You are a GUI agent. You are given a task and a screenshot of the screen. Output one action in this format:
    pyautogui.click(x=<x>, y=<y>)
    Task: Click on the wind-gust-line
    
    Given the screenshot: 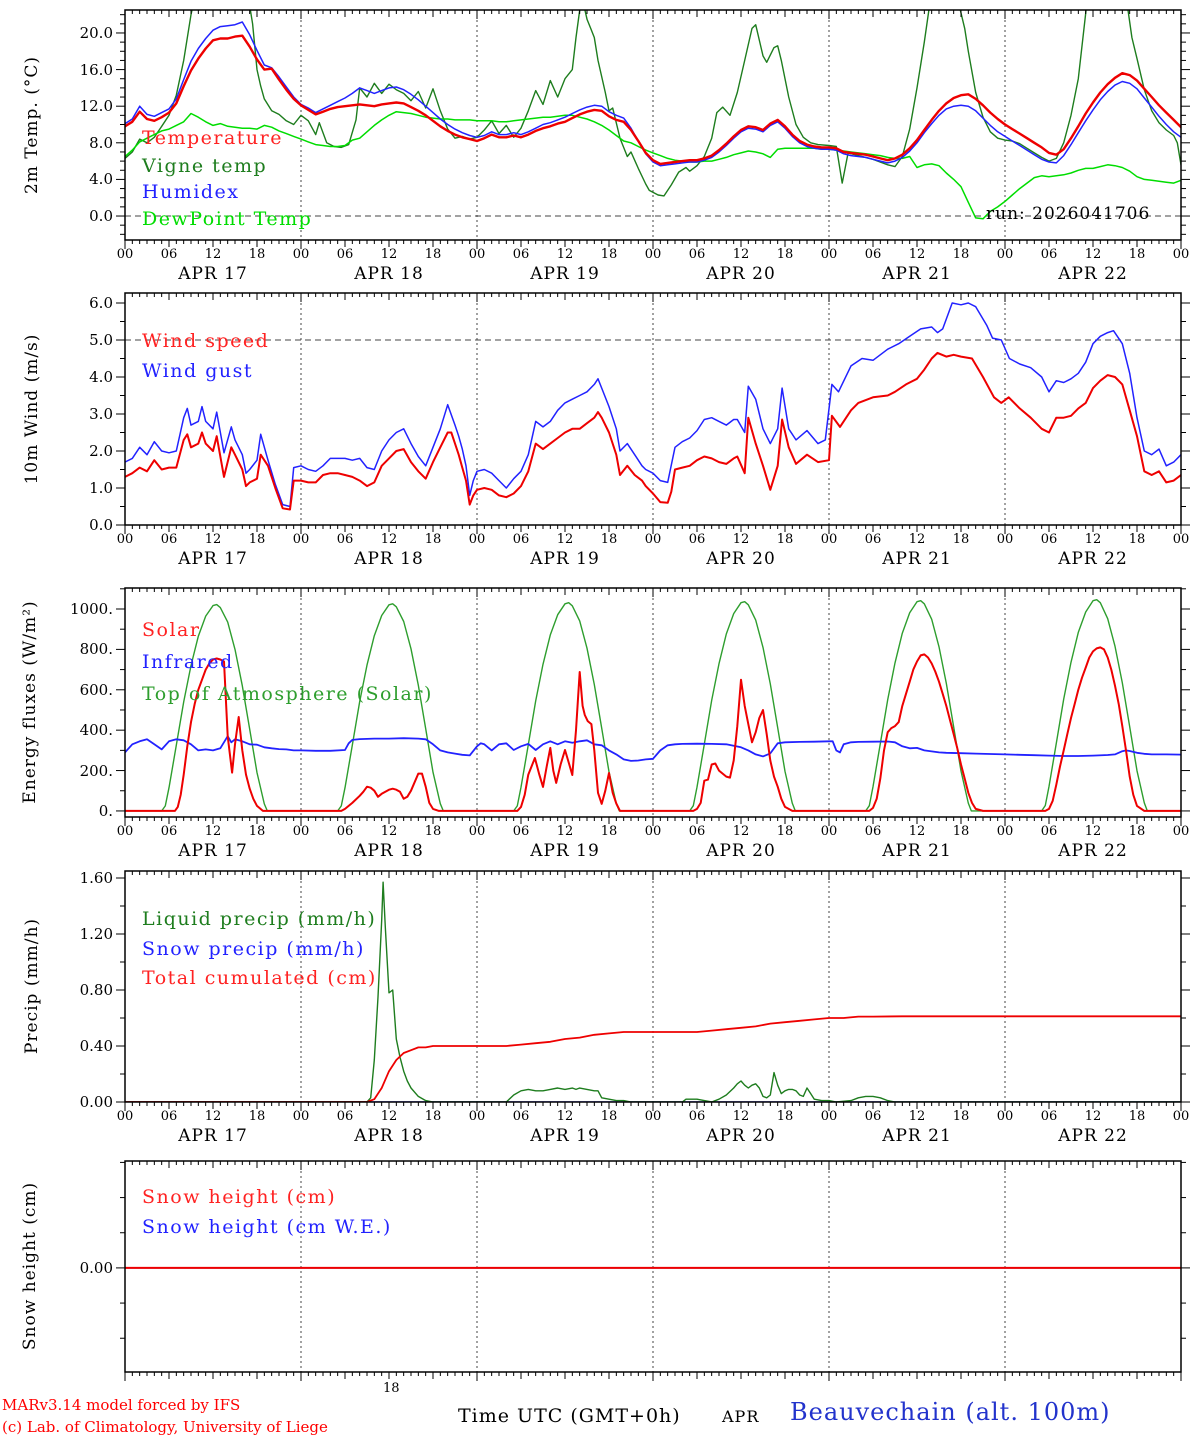 What is the action you would take?
    pyautogui.click(x=653, y=405)
    